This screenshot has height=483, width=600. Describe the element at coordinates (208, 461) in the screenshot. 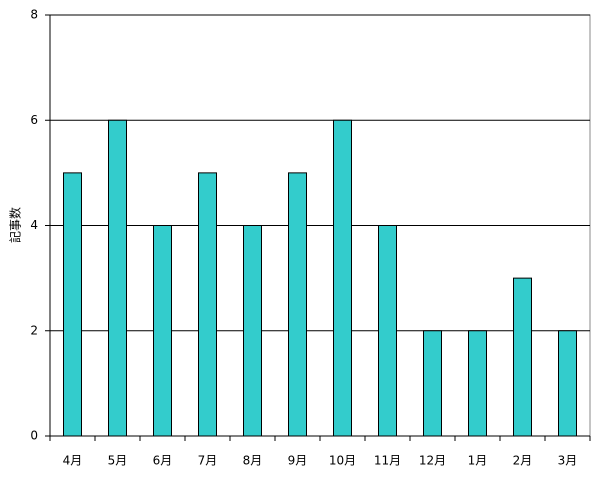

I see `x-tick-label: 7月` at that location.